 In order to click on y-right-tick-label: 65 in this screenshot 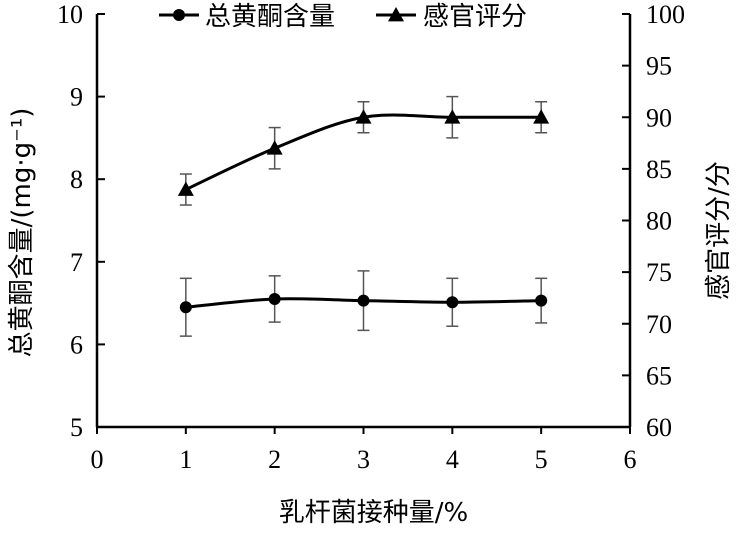, I will do `click(659, 375)`.